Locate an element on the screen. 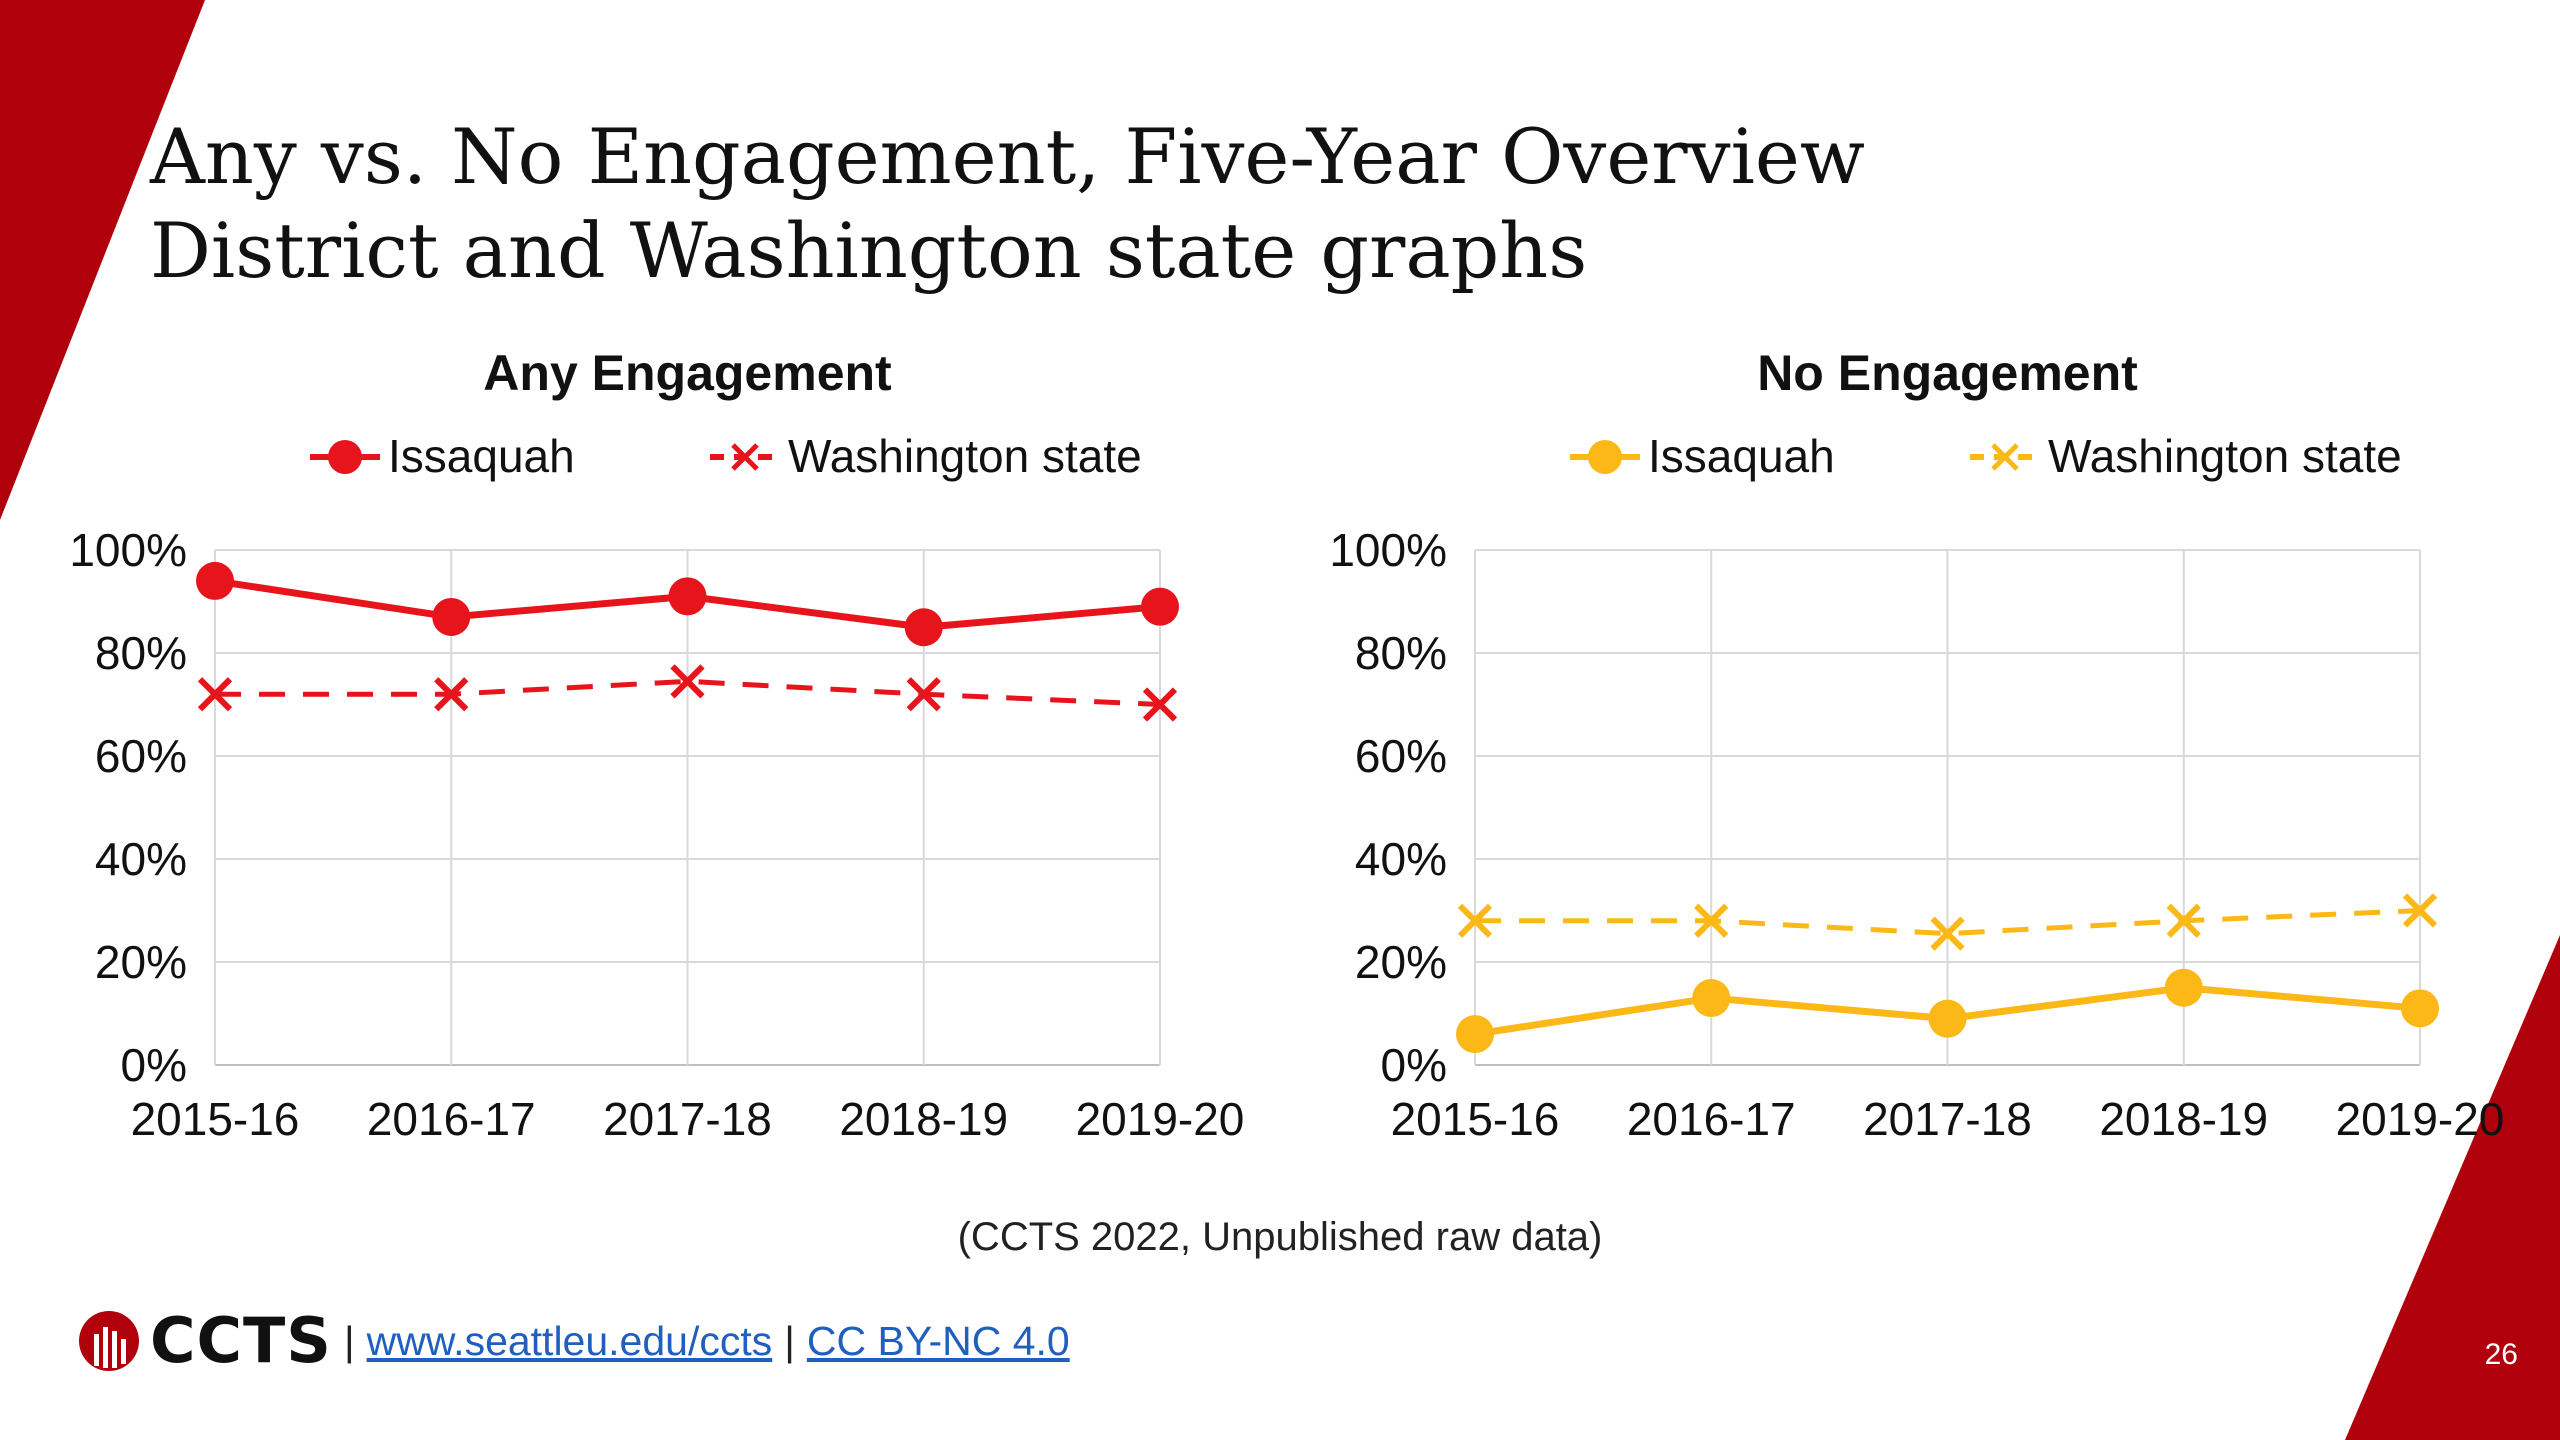  page-number: 26 is located at coordinates (2501, 1354).